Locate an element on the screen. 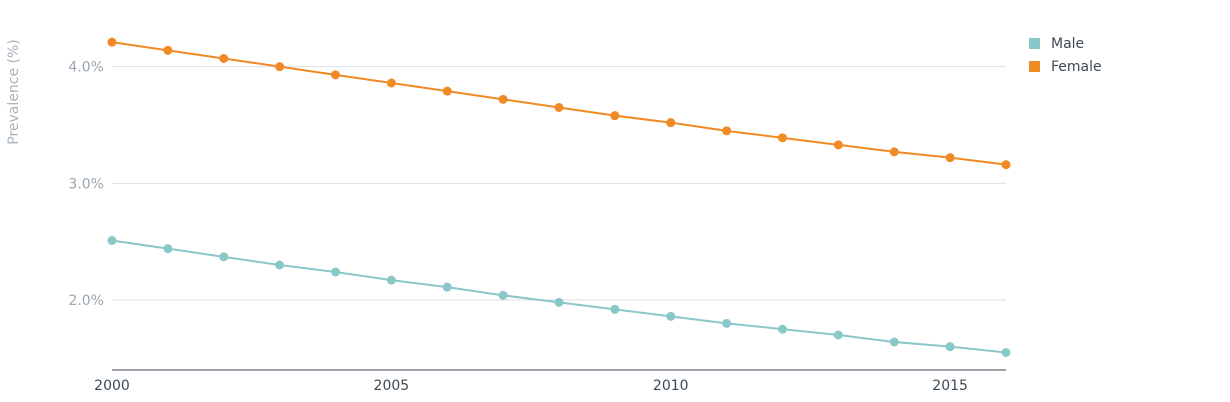  legend-label: Male is located at coordinates (1067, 44).